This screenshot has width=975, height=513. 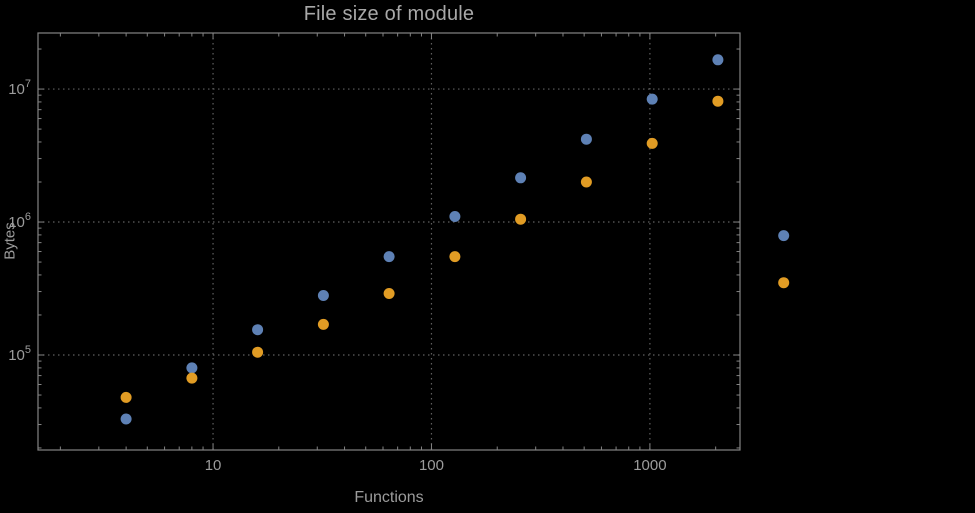 What do you see at coordinates (19, 88) in the screenshot?
I see `y-tick-label: 10⁷` at bounding box center [19, 88].